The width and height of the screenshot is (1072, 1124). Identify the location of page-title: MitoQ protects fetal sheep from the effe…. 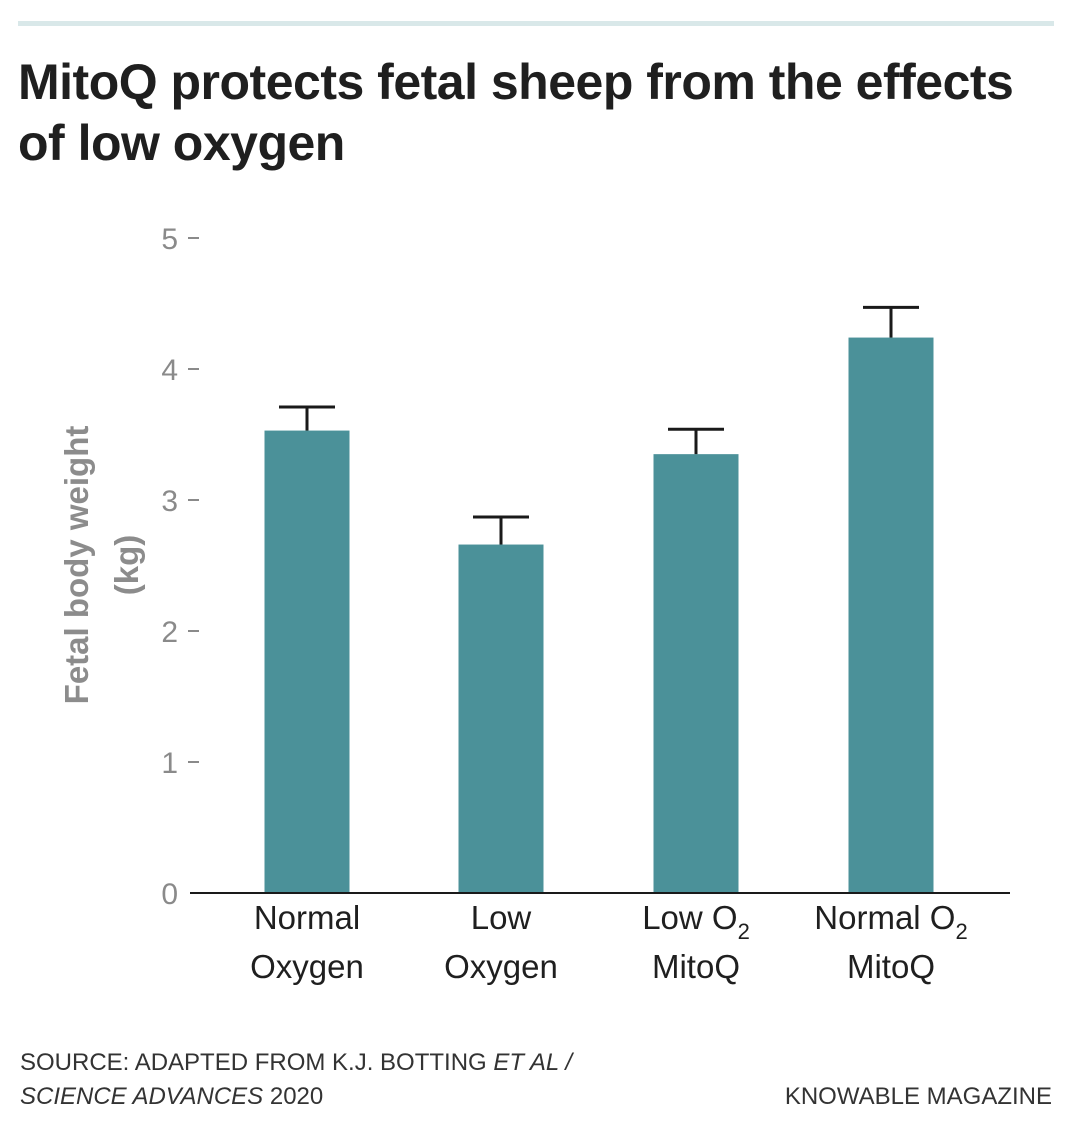
(516, 112).